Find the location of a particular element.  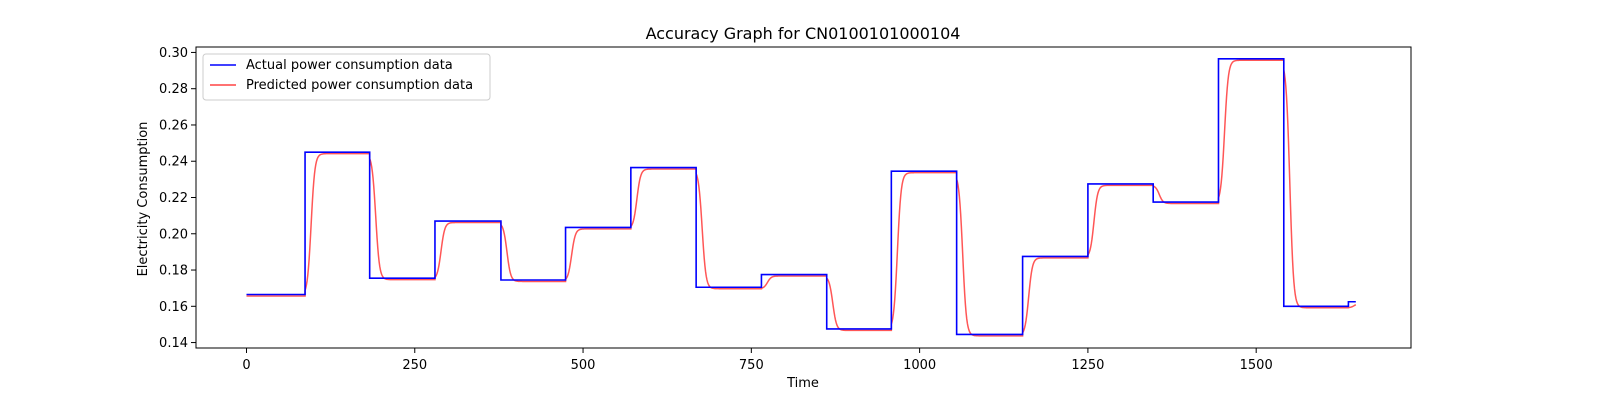

x-tick-label: 1000 is located at coordinates (919, 365).